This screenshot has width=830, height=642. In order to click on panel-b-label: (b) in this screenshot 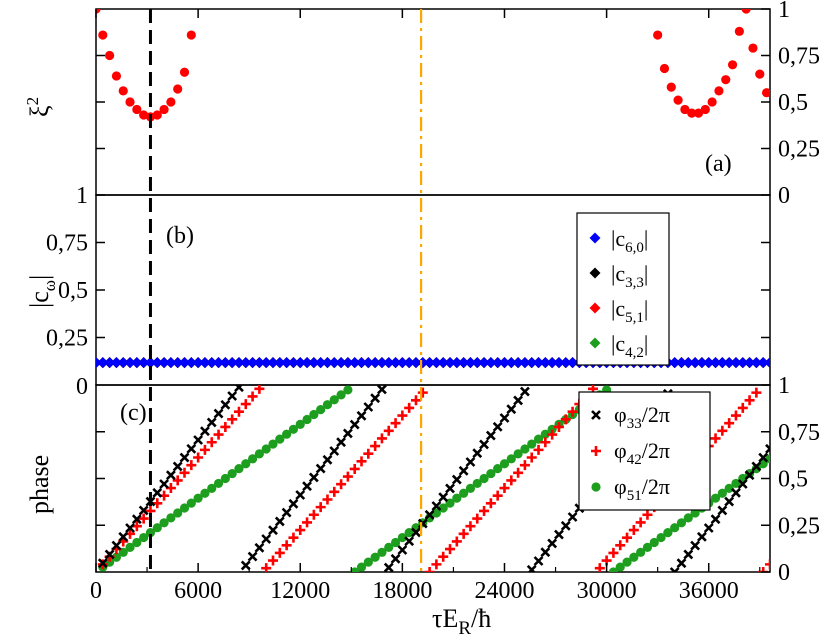, I will do `click(180, 236)`.